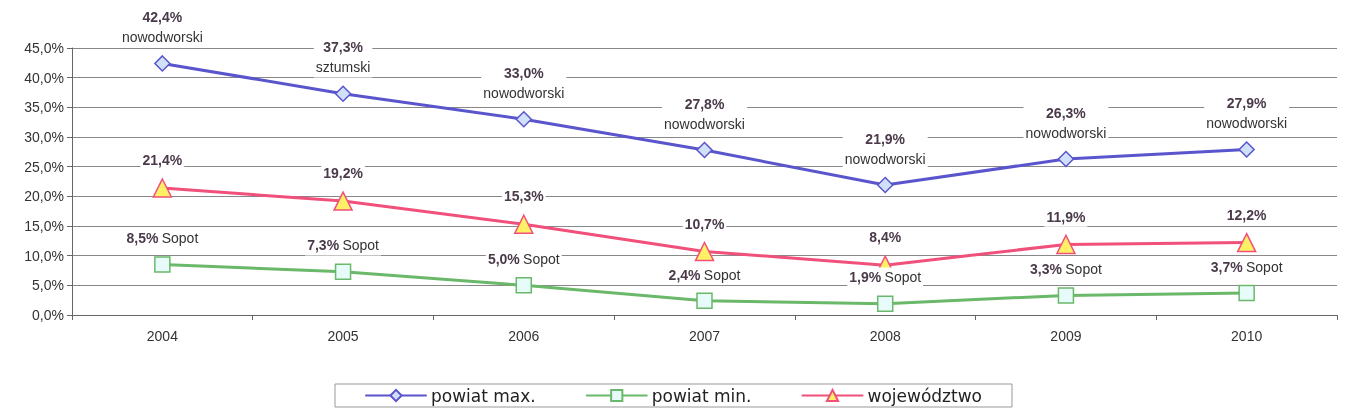  I want to click on data-label: 10,7%, so click(704, 223).